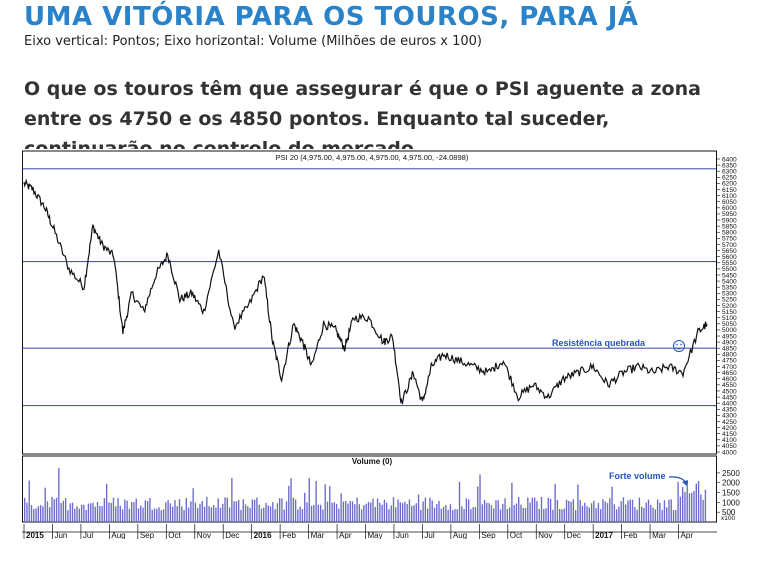 The height and width of the screenshot is (561, 761). What do you see at coordinates (679, 348) in the screenshot?
I see `smiley-mouth` at bounding box center [679, 348].